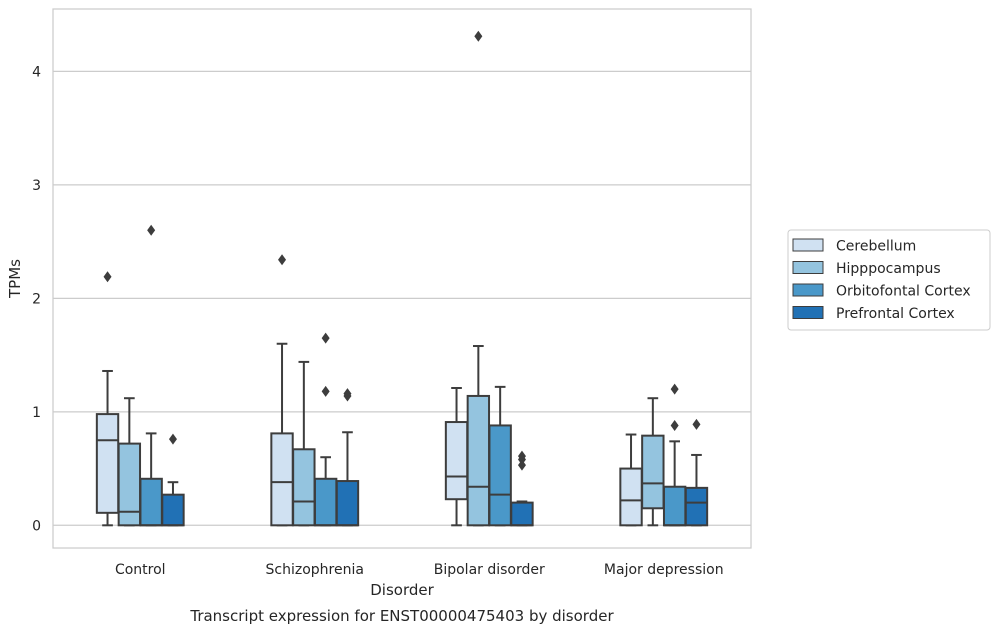 The image size is (999, 634). Describe the element at coordinates (402, 590) in the screenshot. I see `x-axis-title: Disorder` at that location.